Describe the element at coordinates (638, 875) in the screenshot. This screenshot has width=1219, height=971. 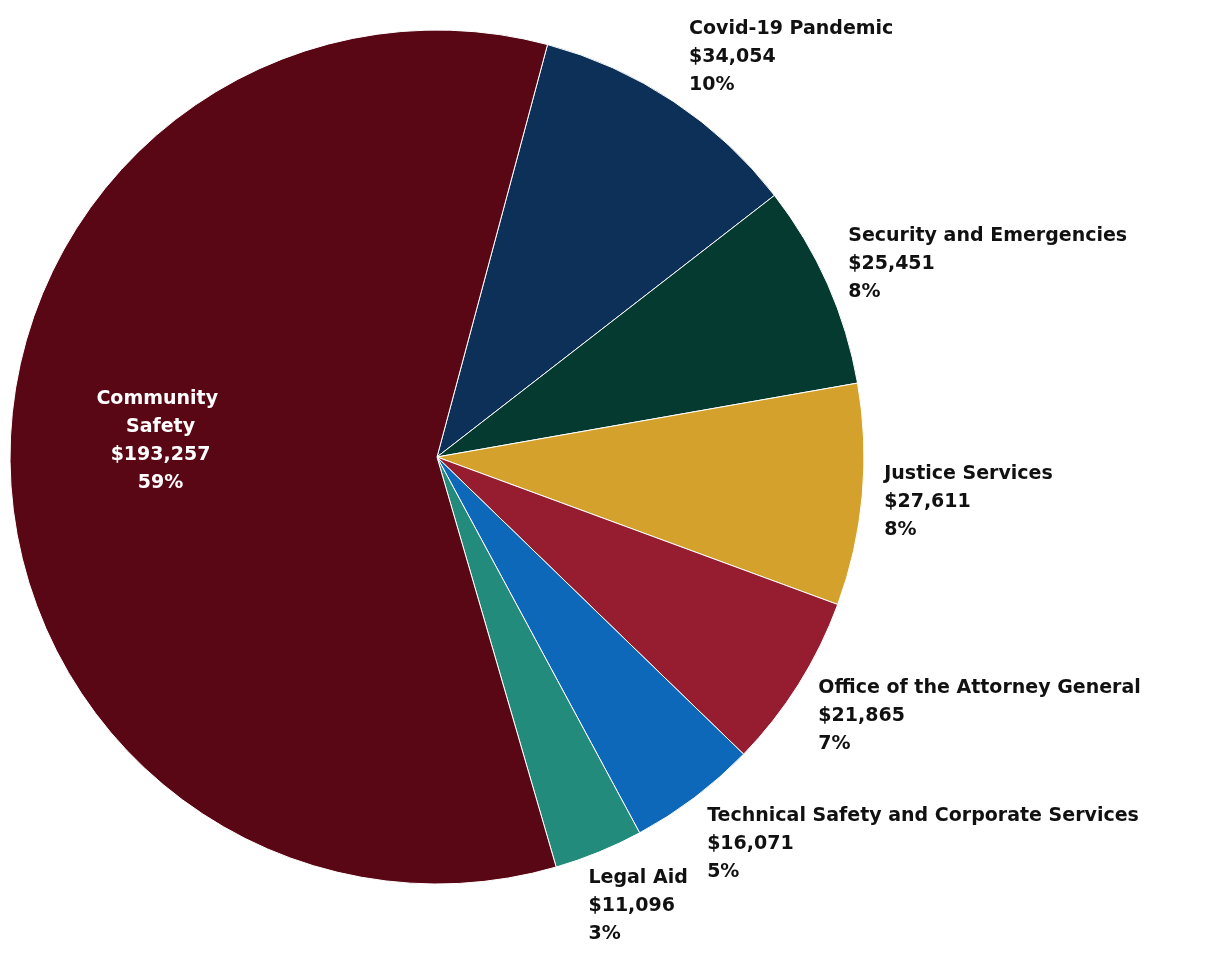
I see `slice-label: Legal Aid` at that location.